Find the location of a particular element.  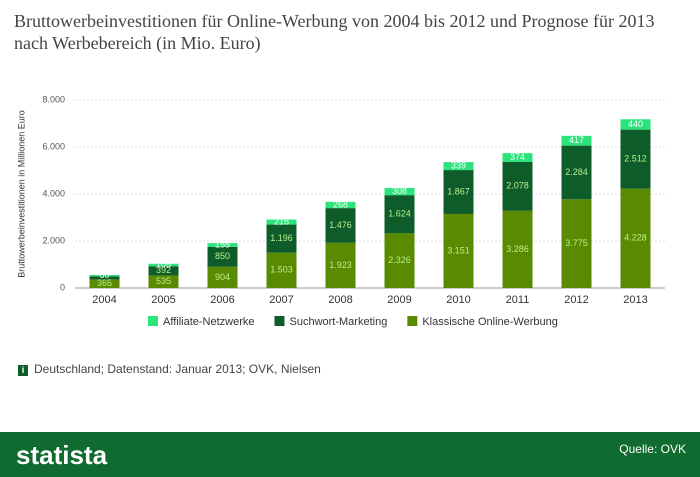

x-tick-label: 2009 is located at coordinates (399, 300).